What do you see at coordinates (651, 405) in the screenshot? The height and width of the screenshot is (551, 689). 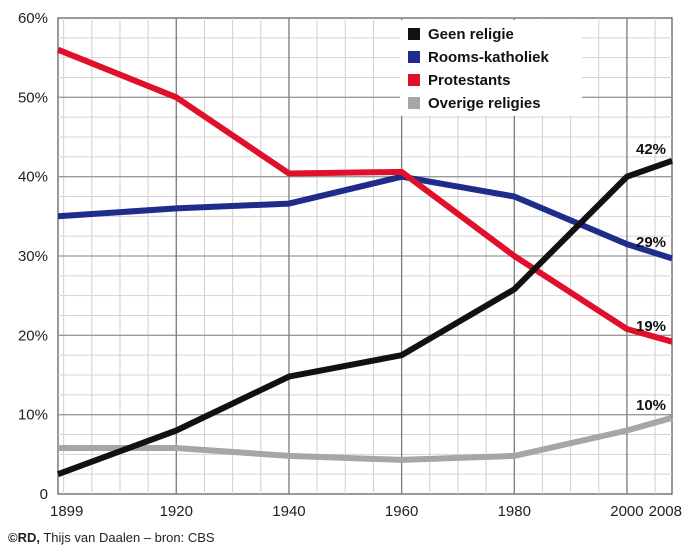 I see `end-label: 10%` at bounding box center [651, 405].